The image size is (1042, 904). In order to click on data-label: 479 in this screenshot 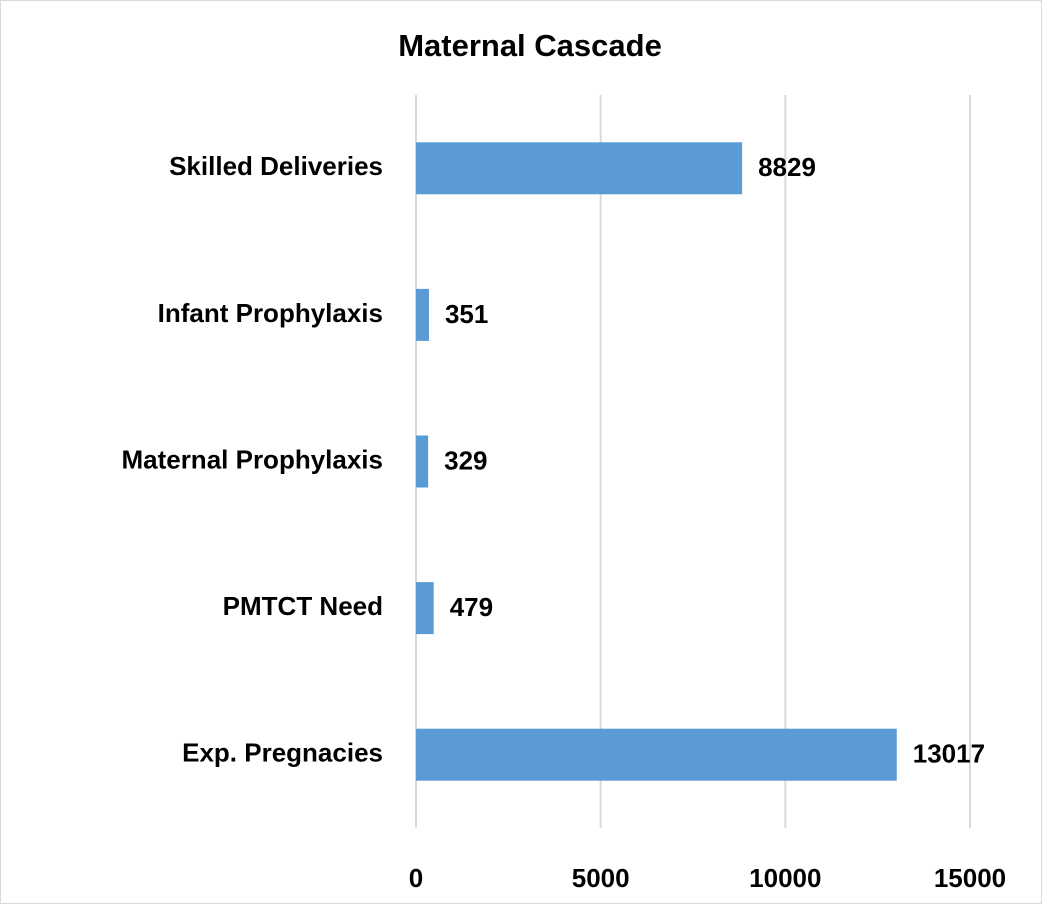, I will do `click(471, 607)`.